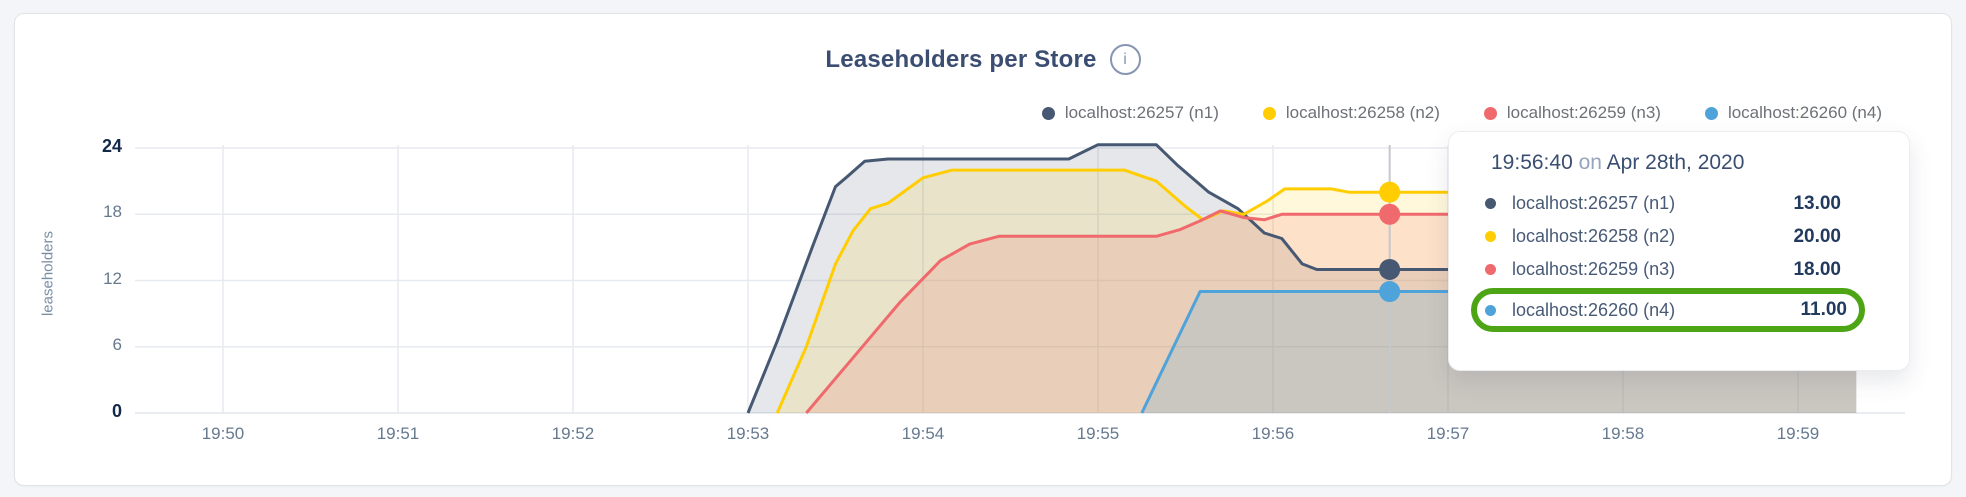  Describe the element at coordinates (923, 433) in the screenshot. I see `x-axis-tick: 19:54` at that location.